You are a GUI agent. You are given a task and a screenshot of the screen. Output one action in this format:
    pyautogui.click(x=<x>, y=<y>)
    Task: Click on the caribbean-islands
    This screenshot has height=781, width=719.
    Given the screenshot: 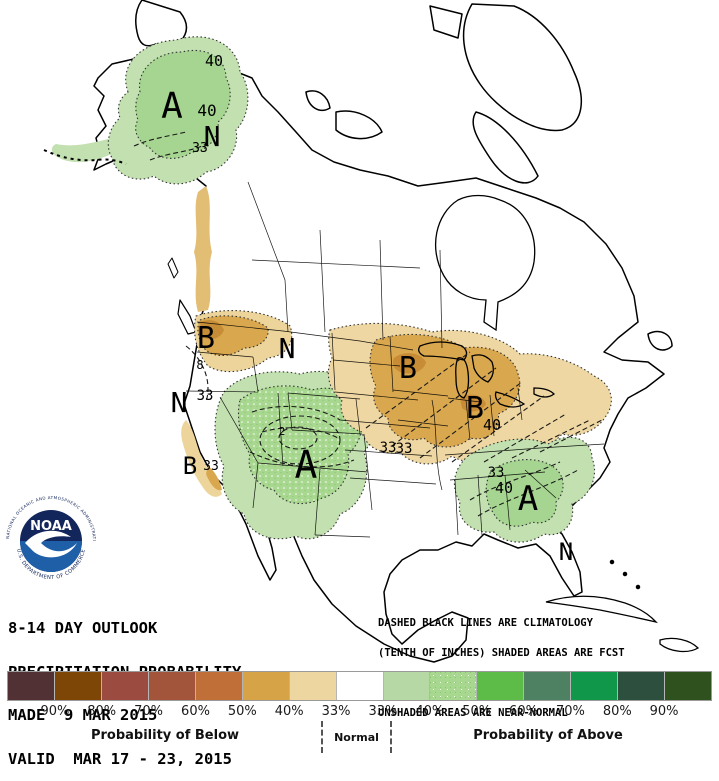 What is the action you would take?
    pyautogui.click(x=622, y=606)
    